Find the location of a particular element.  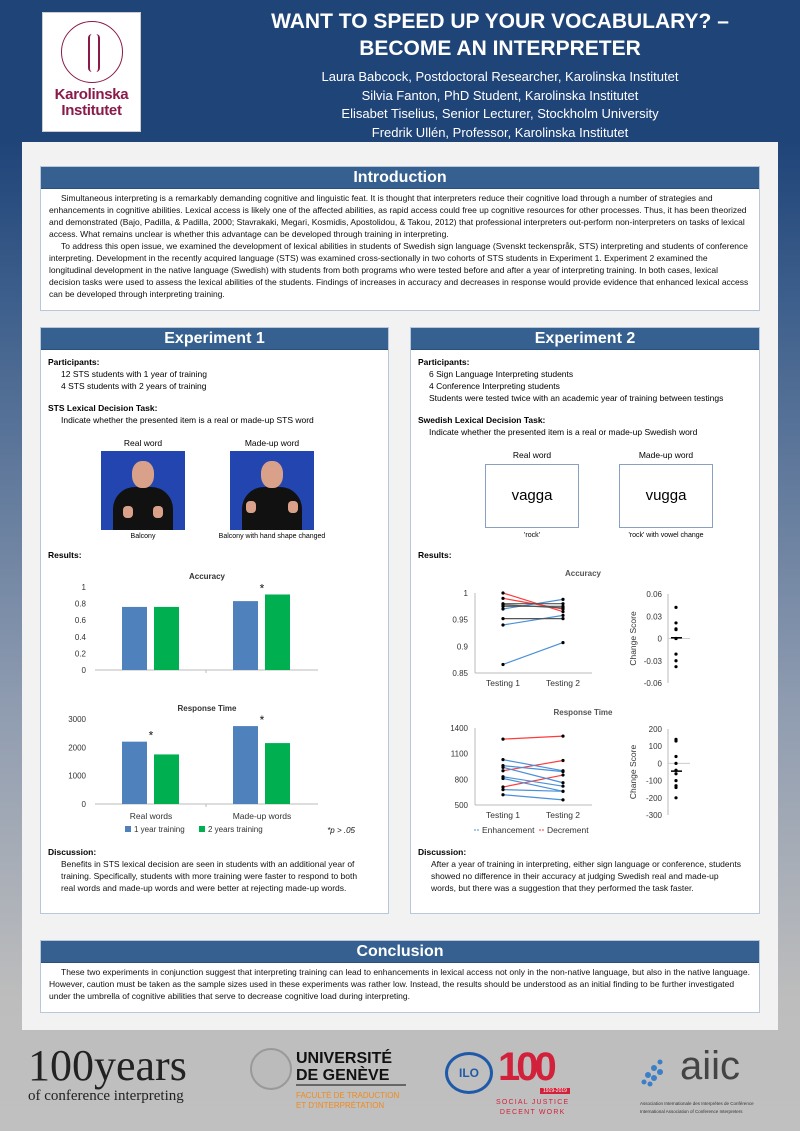

madeup-word-label: Made-up word is located at coordinates (272, 443).